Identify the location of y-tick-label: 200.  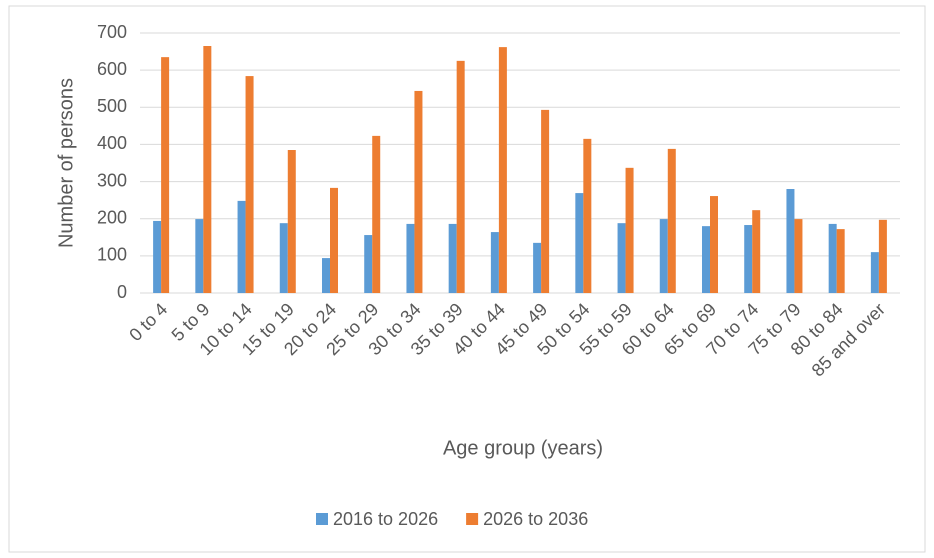
(112, 217).